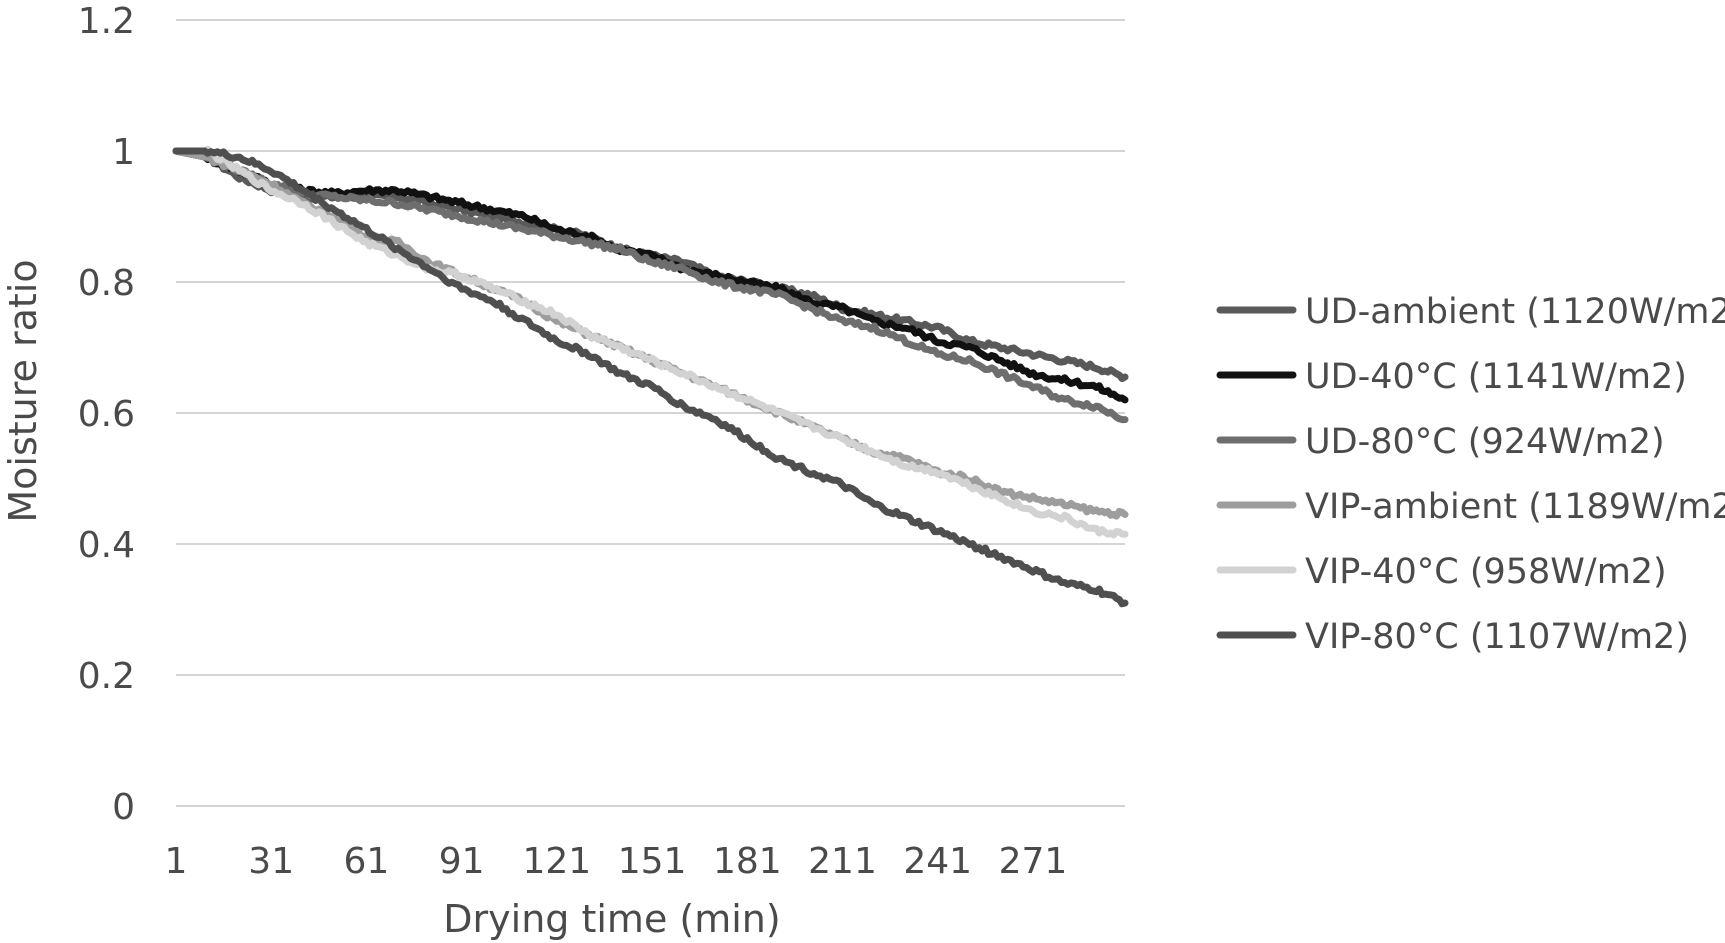  I want to click on legend-item: UD-80°C (924W/m2), so click(1440, 442).